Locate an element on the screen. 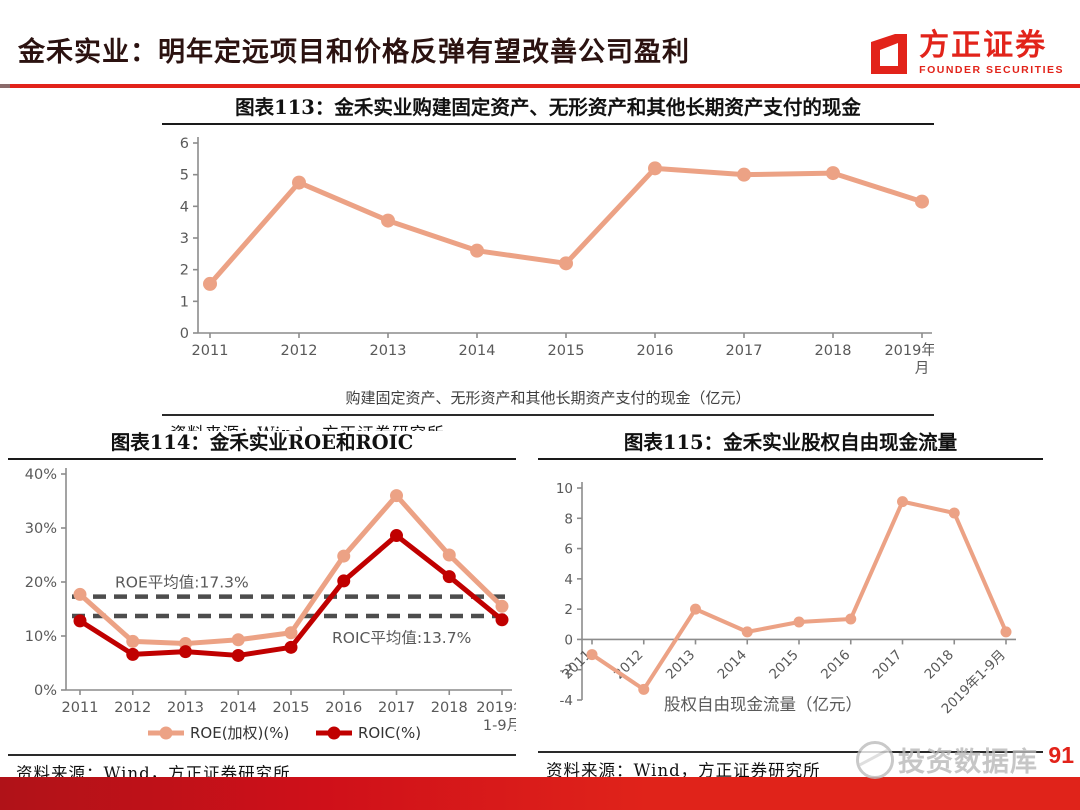 The width and height of the screenshot is (1080, 810). bottom-red-bar is located at coordinates (540, 793).